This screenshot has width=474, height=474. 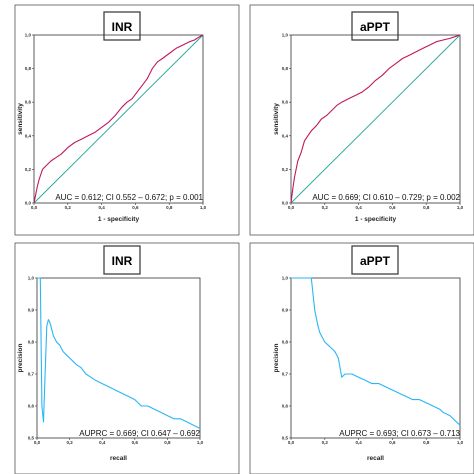 What do you see at coordinates (386, 197) in the screenshot?
I see `annotation: AUC = 0.669; CI 0.610 – 0.729; p = 0.002` at bounding box center [386, 197].